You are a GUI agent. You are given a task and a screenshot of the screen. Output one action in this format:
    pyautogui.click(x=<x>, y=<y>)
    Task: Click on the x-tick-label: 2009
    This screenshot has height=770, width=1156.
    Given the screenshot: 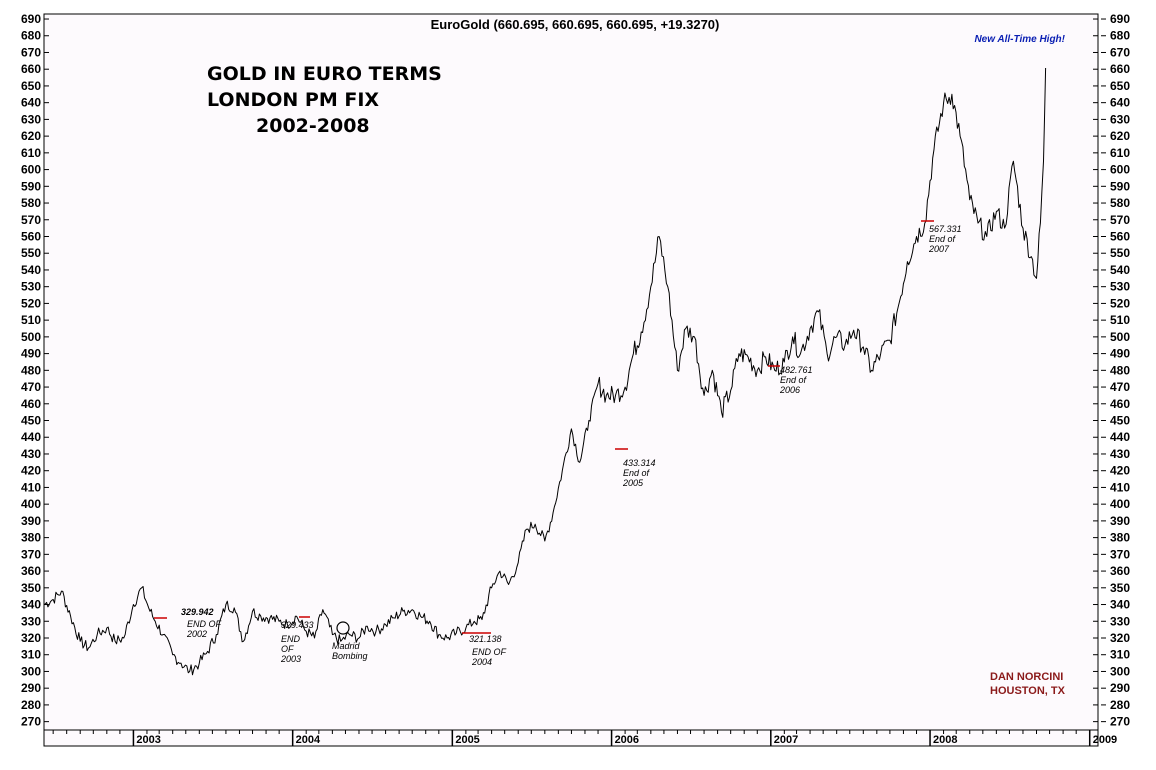 What is the action you would take?
    pyautogui.click(x=1105, y=740)
    